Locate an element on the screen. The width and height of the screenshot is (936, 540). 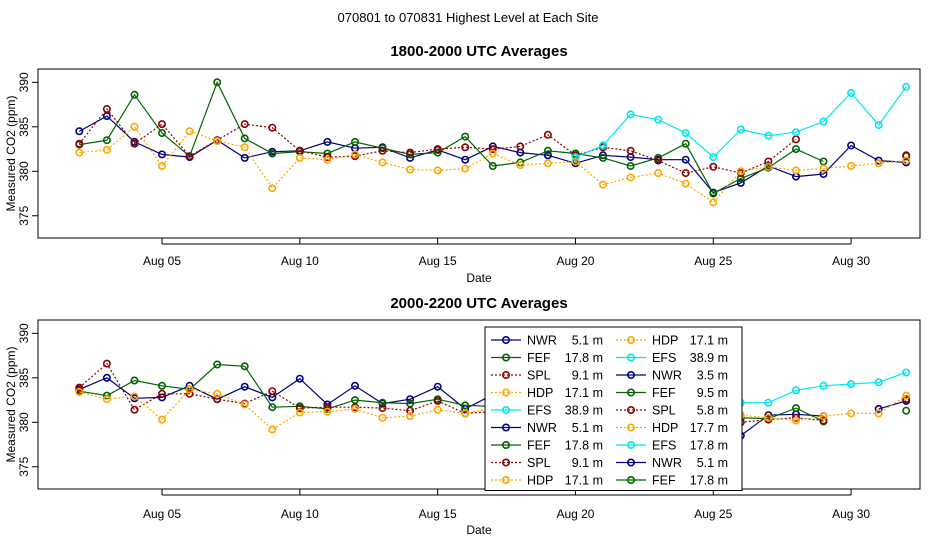
legend-height: 5.8 m is located at coordinates (712, 411).